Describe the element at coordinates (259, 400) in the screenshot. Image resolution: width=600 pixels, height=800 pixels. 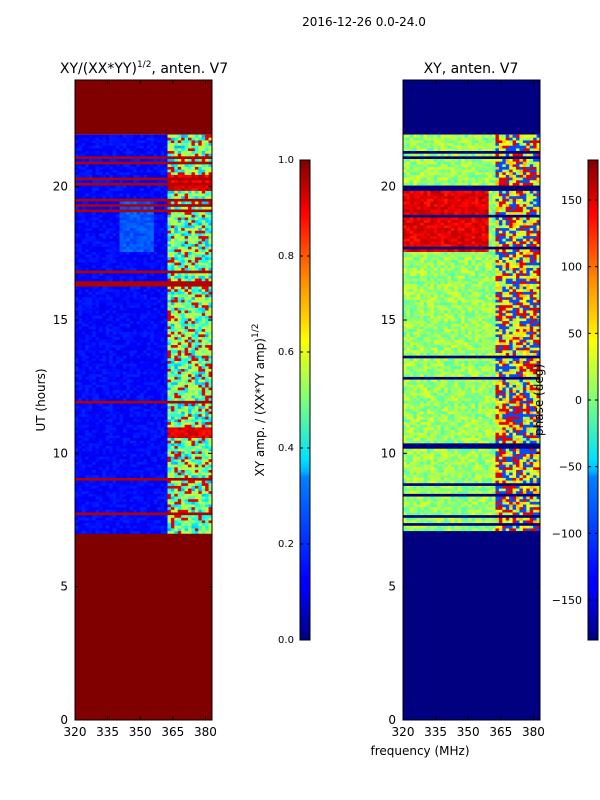
I see `amplitude-colorbar-label: XY amp. / (XX*YY amp)1/2` at that location.